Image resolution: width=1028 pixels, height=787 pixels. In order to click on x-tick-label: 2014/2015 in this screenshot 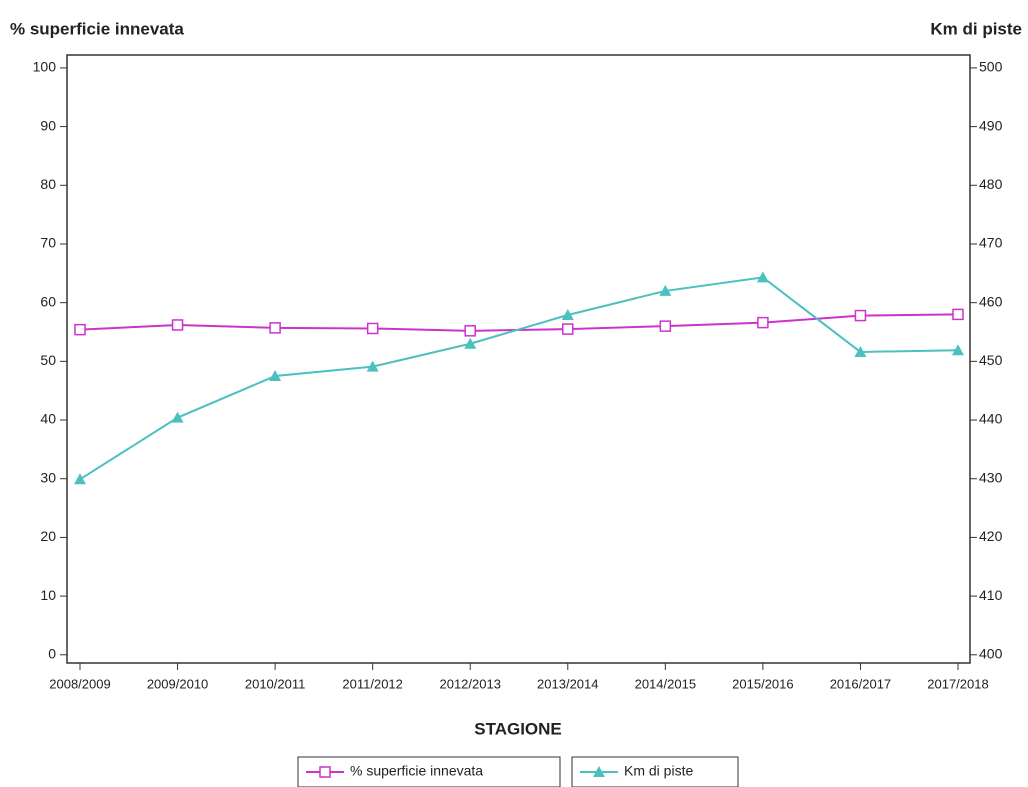, I will do `click(665, 683)`.